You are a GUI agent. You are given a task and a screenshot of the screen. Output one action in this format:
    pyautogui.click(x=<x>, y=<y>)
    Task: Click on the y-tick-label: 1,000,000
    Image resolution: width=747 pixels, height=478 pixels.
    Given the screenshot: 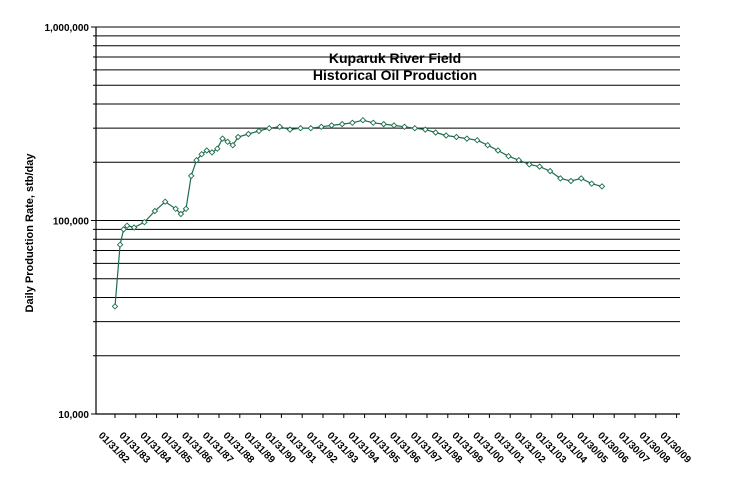 What is the action you would take?
    pyautogui.click(x=67, y=28)
    